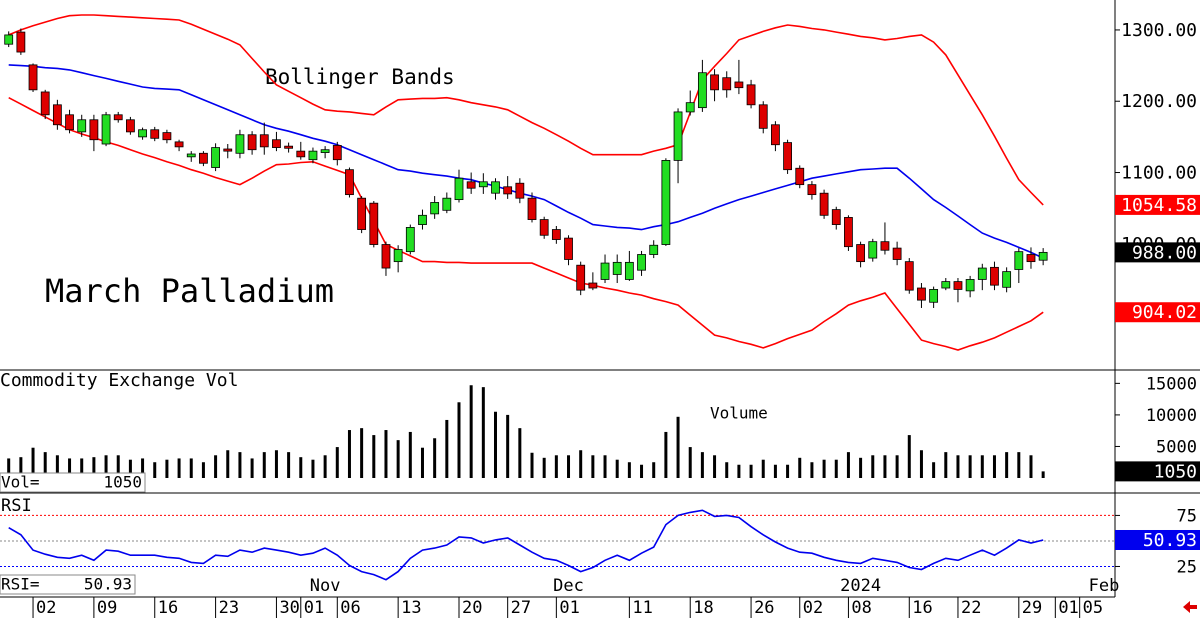 The width and height of the screenshot is (1200, 618). I want to click on x-tick-label: 29, so click(1032, 608).